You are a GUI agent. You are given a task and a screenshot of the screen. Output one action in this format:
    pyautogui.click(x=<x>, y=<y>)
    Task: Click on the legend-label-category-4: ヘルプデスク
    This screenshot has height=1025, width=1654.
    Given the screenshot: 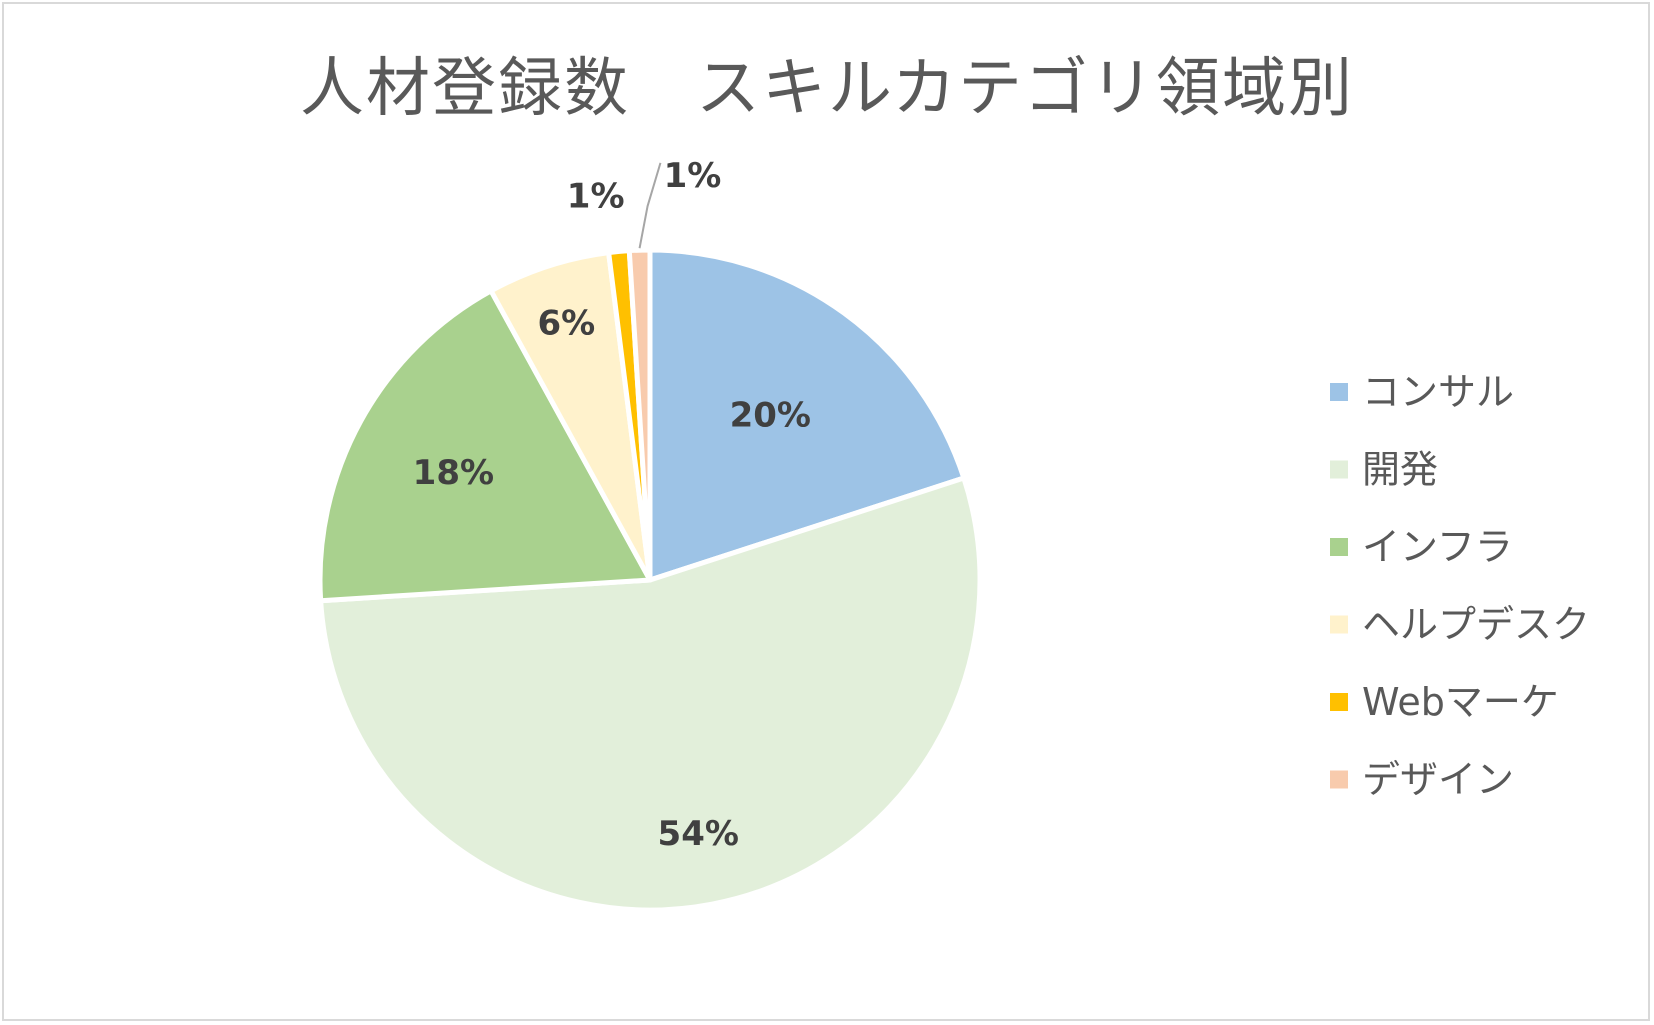 What is the action you would take?
    pyautogui.click(x=1476, y=625)
    